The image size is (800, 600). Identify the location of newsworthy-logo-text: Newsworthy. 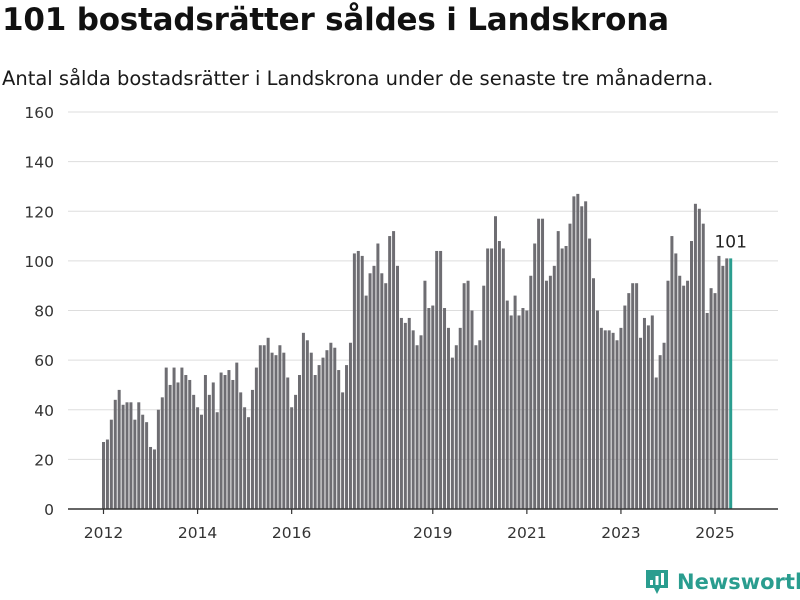
(738, 582).